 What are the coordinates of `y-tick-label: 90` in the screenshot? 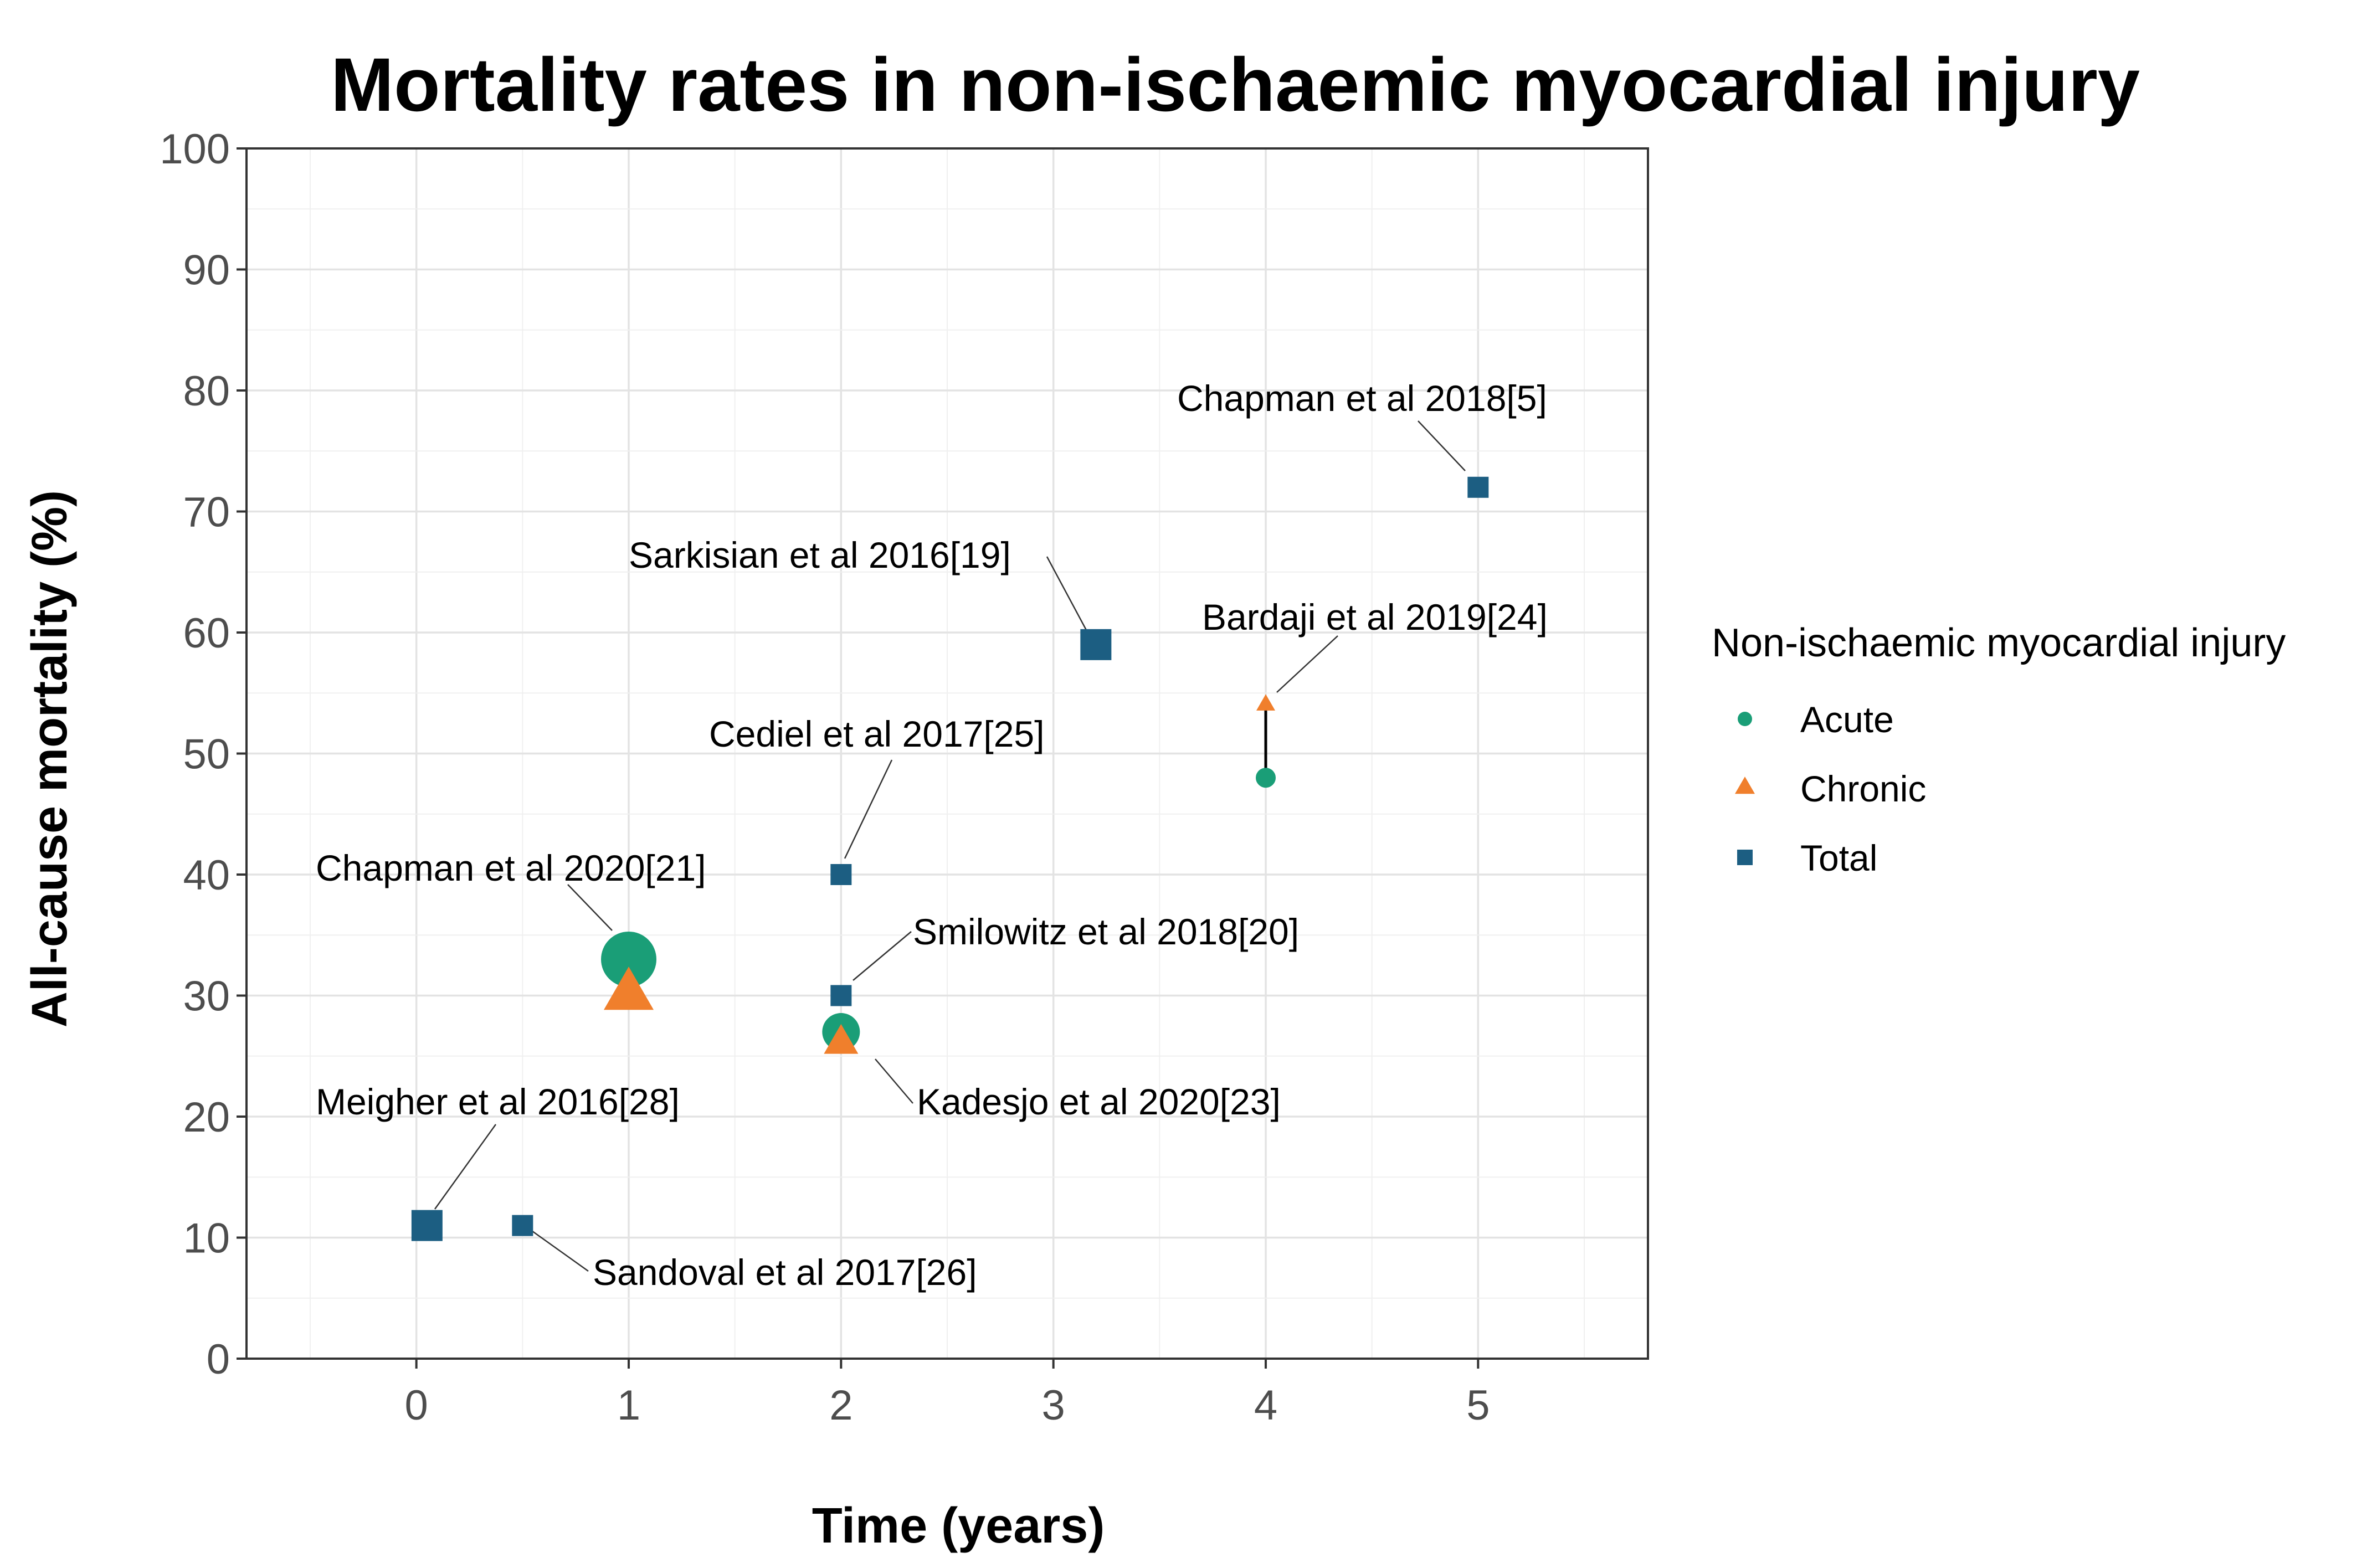 It's located at (206, 271).